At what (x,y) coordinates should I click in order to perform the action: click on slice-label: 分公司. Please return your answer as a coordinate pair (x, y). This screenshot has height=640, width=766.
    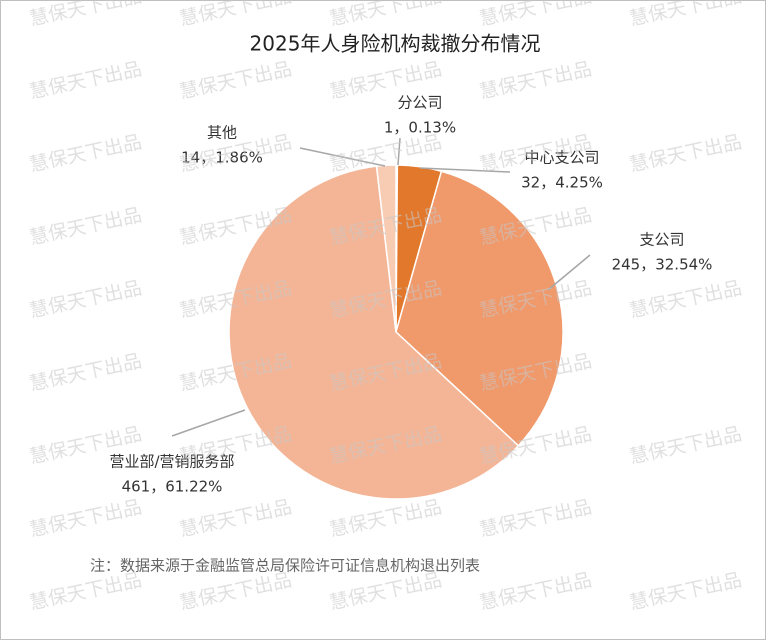
    Looking at the image, I should click on (419, 103).